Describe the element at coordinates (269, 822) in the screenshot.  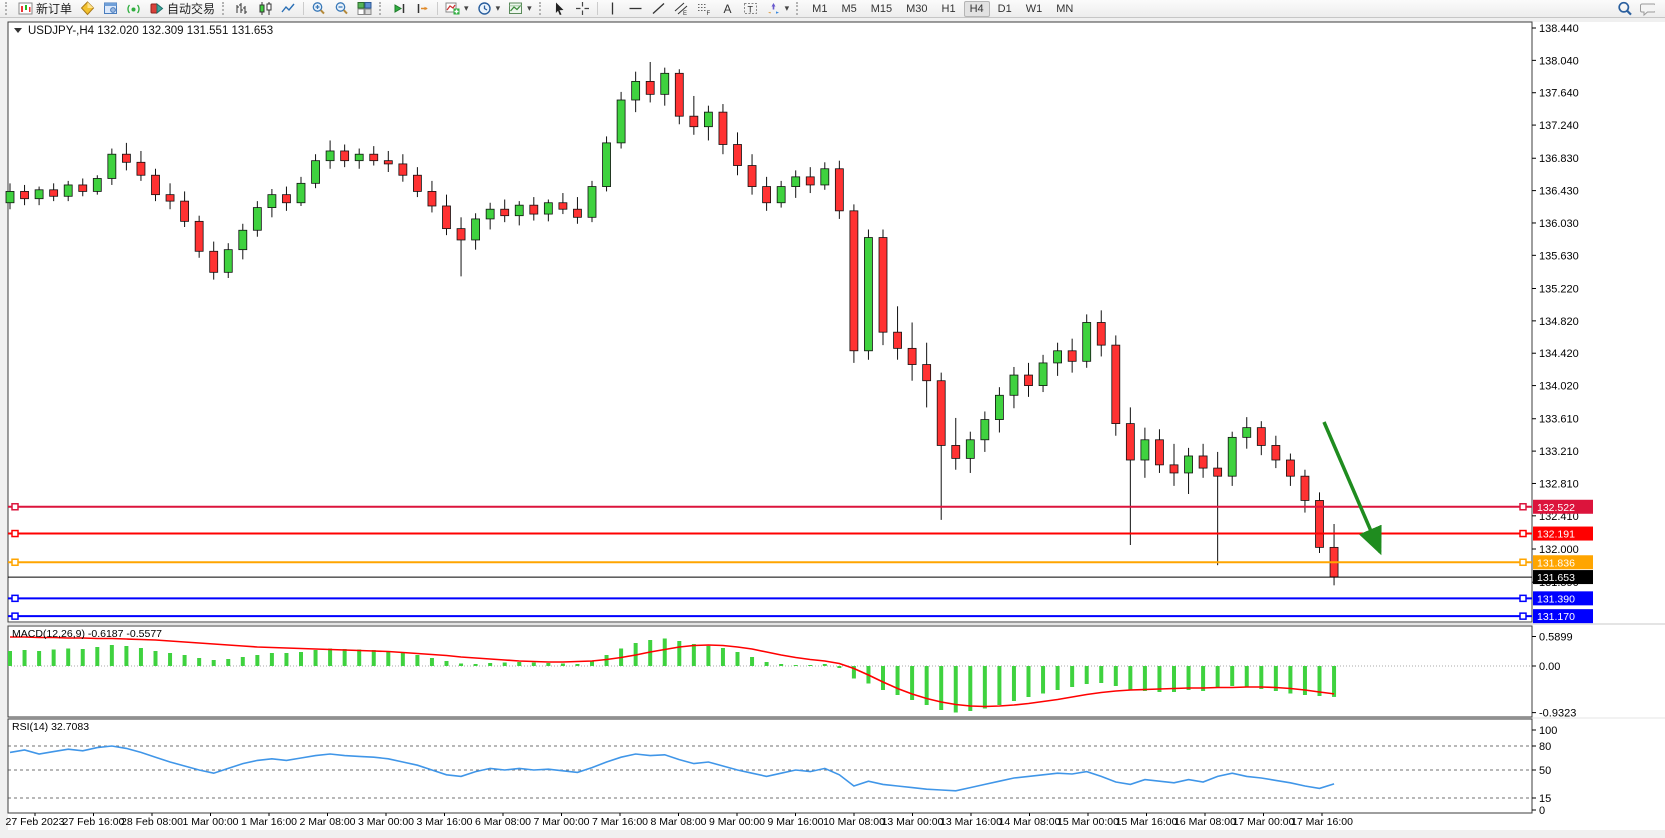
I see `time-tick-label: 1 Mar 16:00` at that location.